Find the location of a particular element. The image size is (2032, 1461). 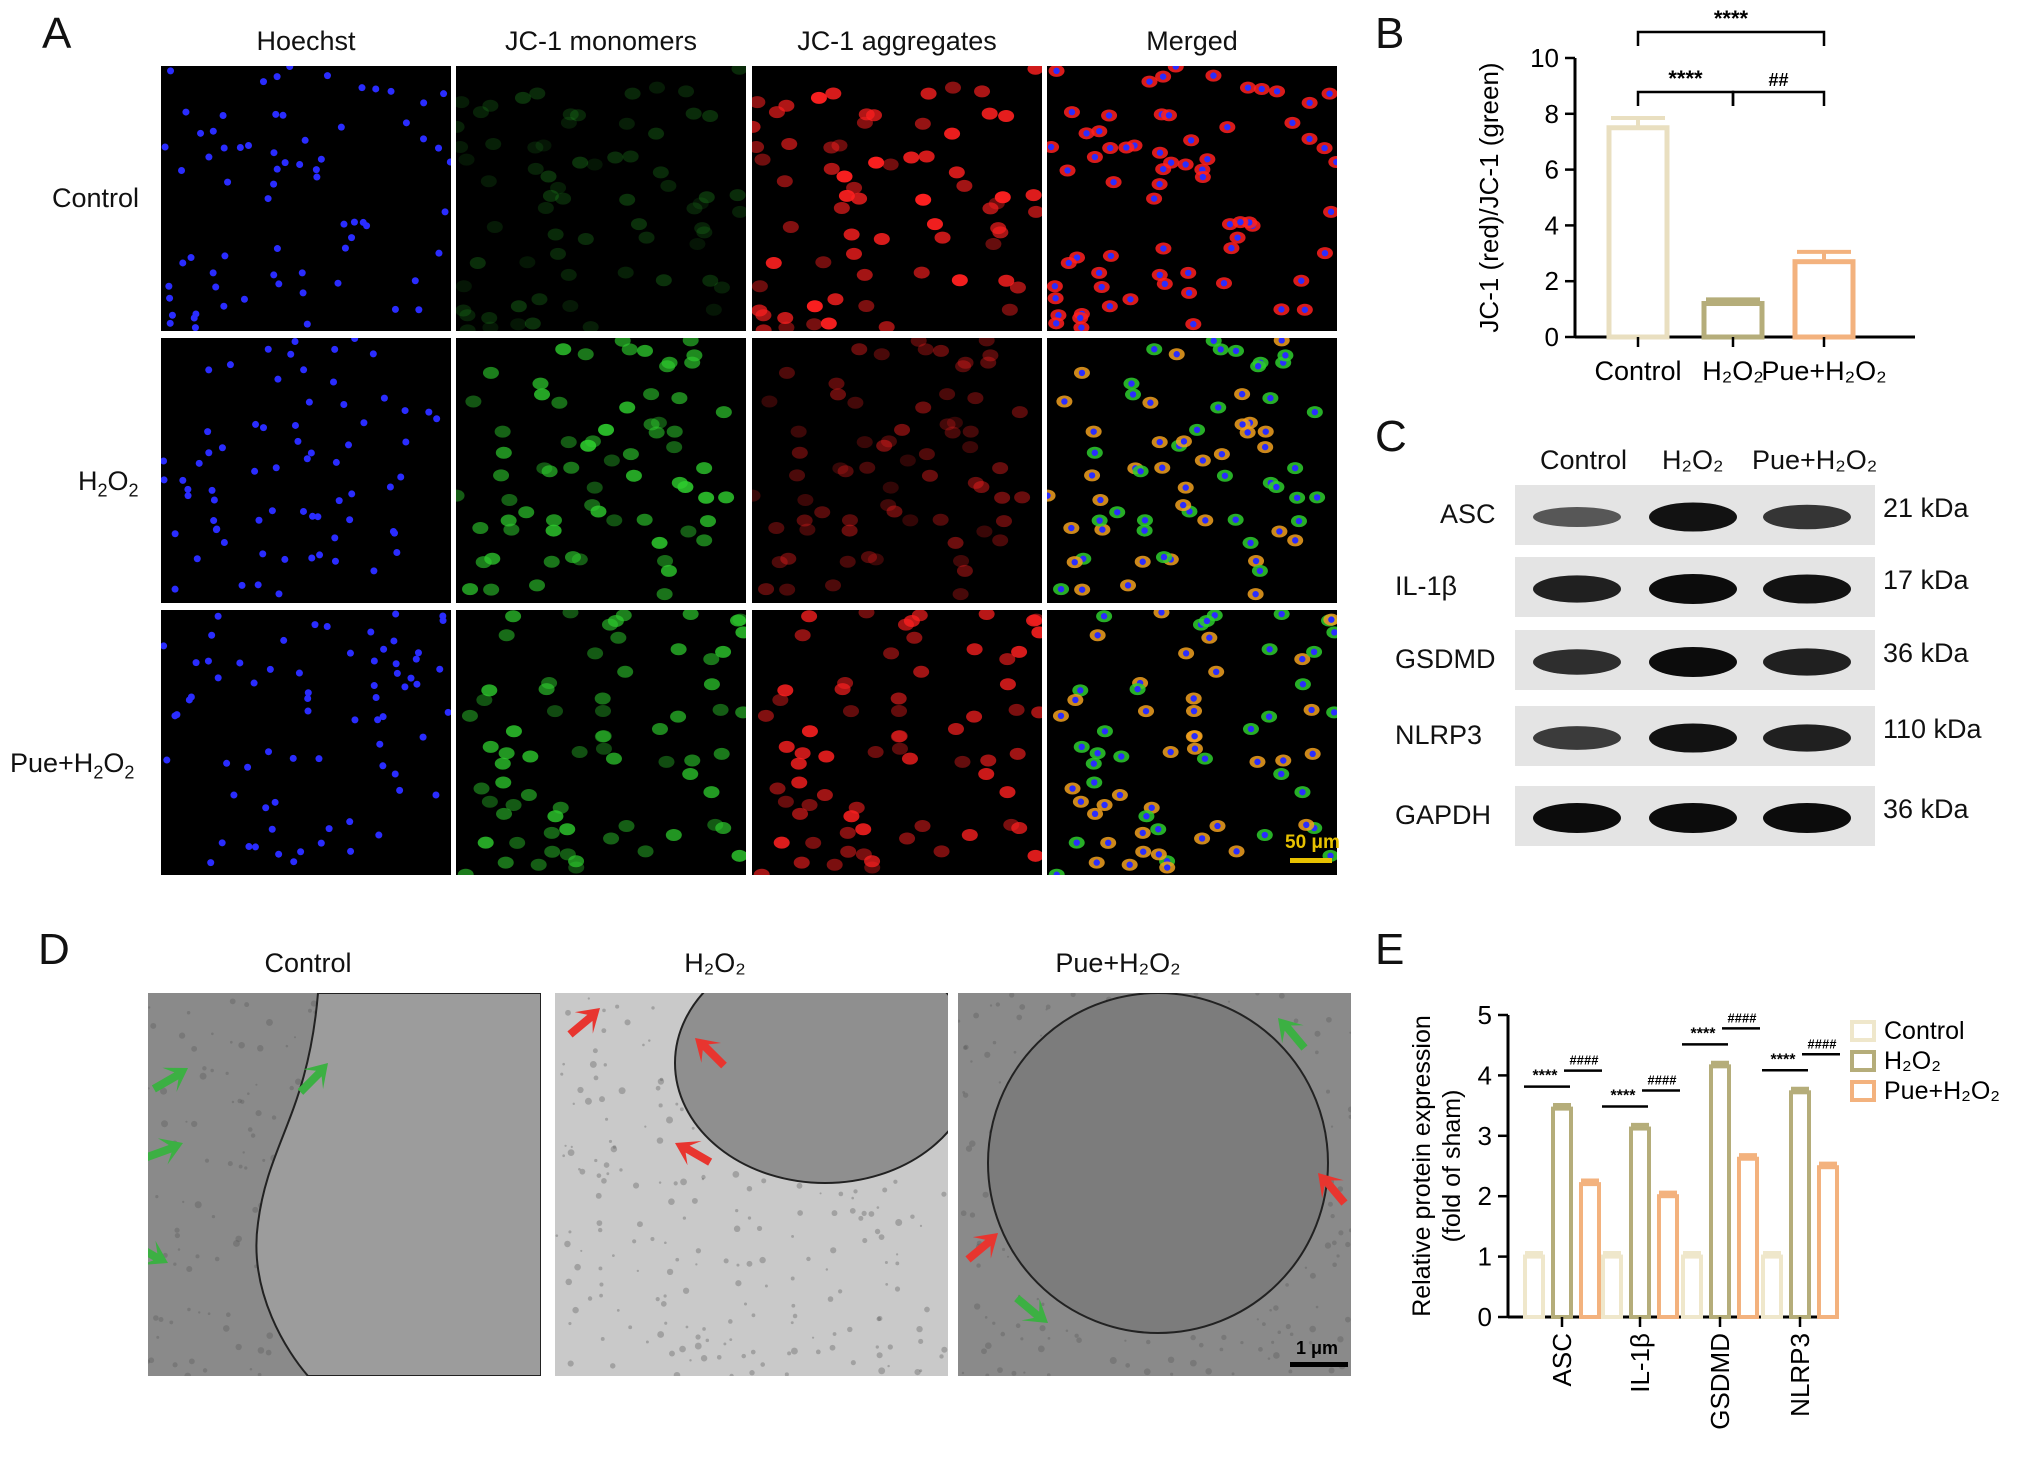

micrograph-r0-c2 is located at coordinates (897, 198).